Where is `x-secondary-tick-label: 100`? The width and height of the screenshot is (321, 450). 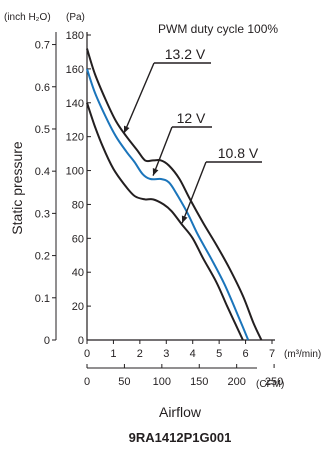
x-secondary-tick-label: 100 is located at coordinates (162, 382).